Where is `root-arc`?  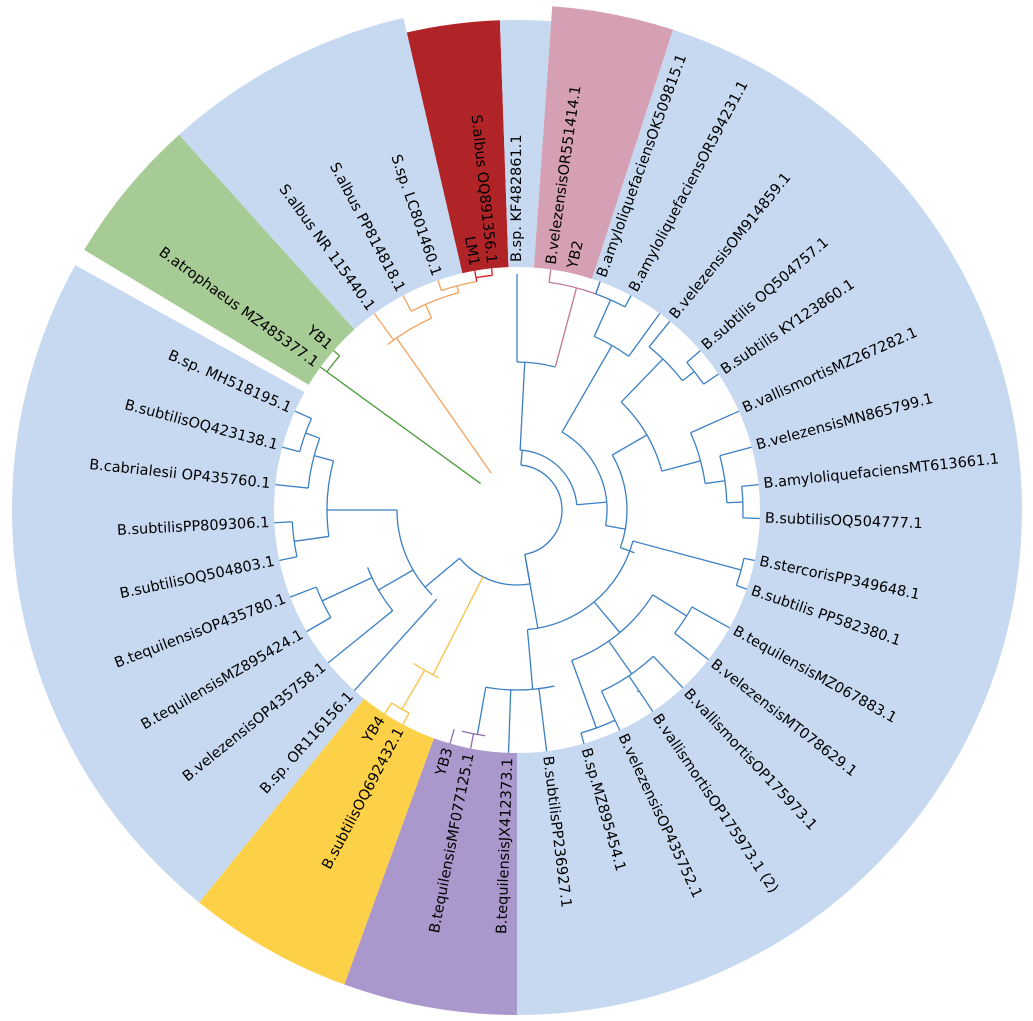 root-arc is located at coordinates (541, 509).